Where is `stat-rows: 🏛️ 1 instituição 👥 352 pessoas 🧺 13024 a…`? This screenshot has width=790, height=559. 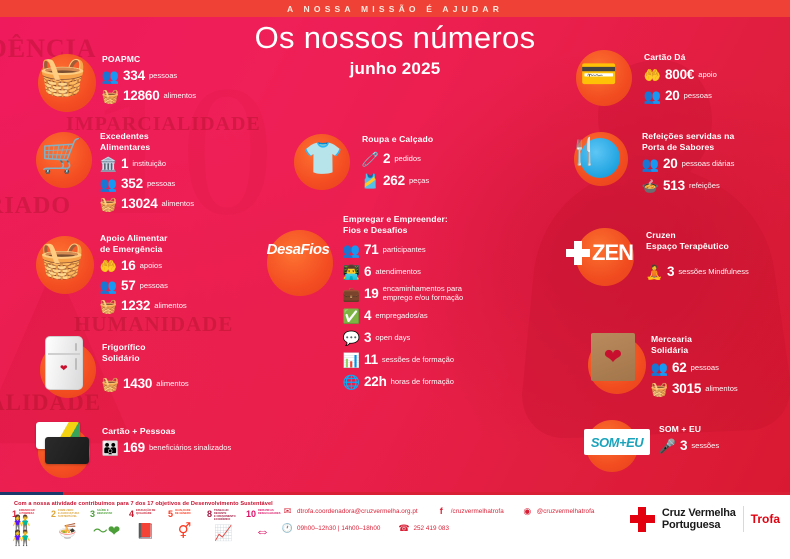
stat-rows: 🏛️ 1 instituição 👥 352 pessoas 🧺 13024 a… is located at coordinates (147, 183).